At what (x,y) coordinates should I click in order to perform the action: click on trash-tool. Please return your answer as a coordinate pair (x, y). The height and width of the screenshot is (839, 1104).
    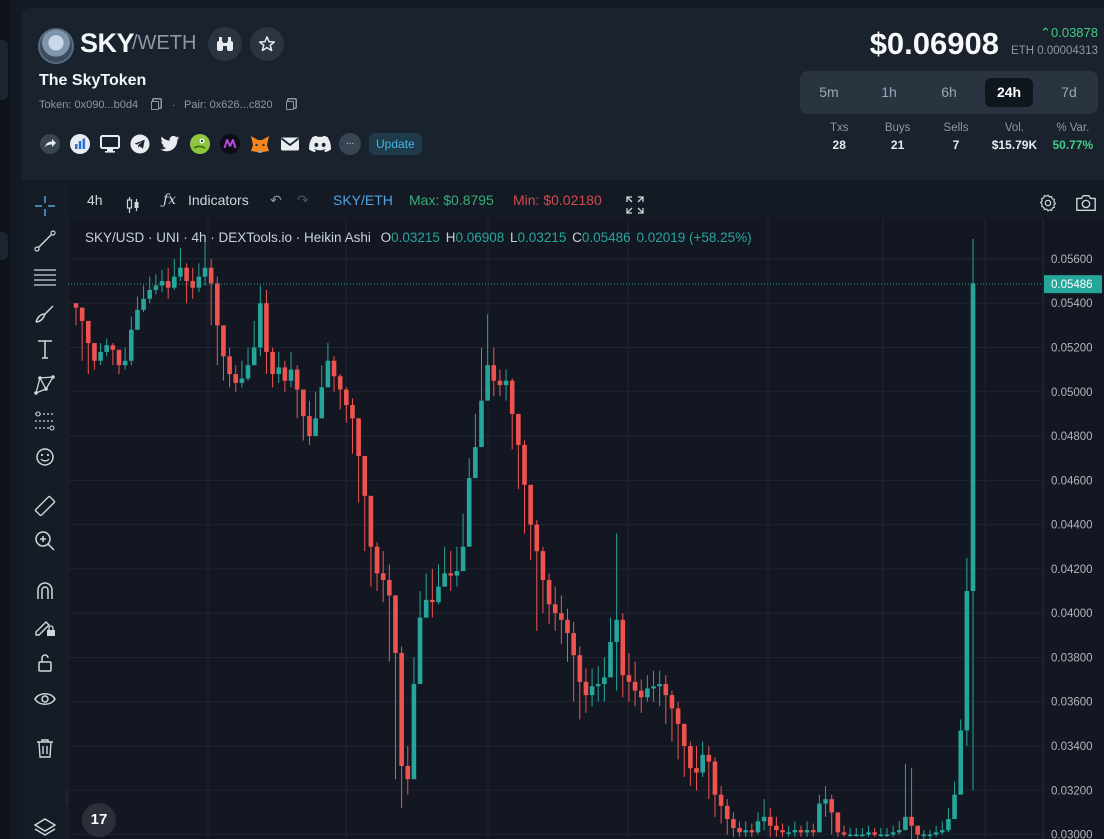
    Looking at the image, I should click on (45, 748).